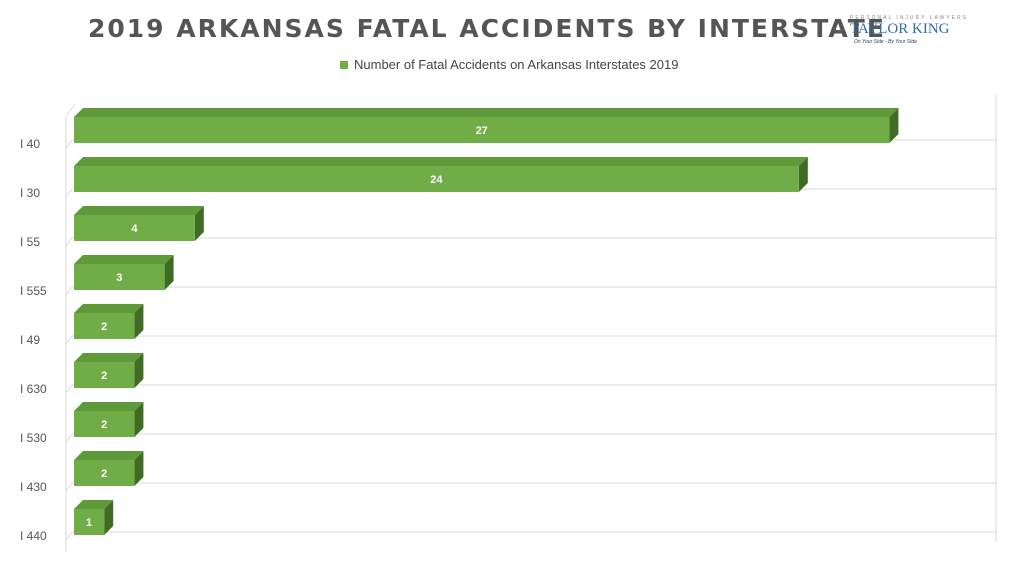  What do you see at coordinates (885, 42) in the screenshot?
I see `logo-slogan: On Your Side - By Your Side` at bounding box center [885, 42].